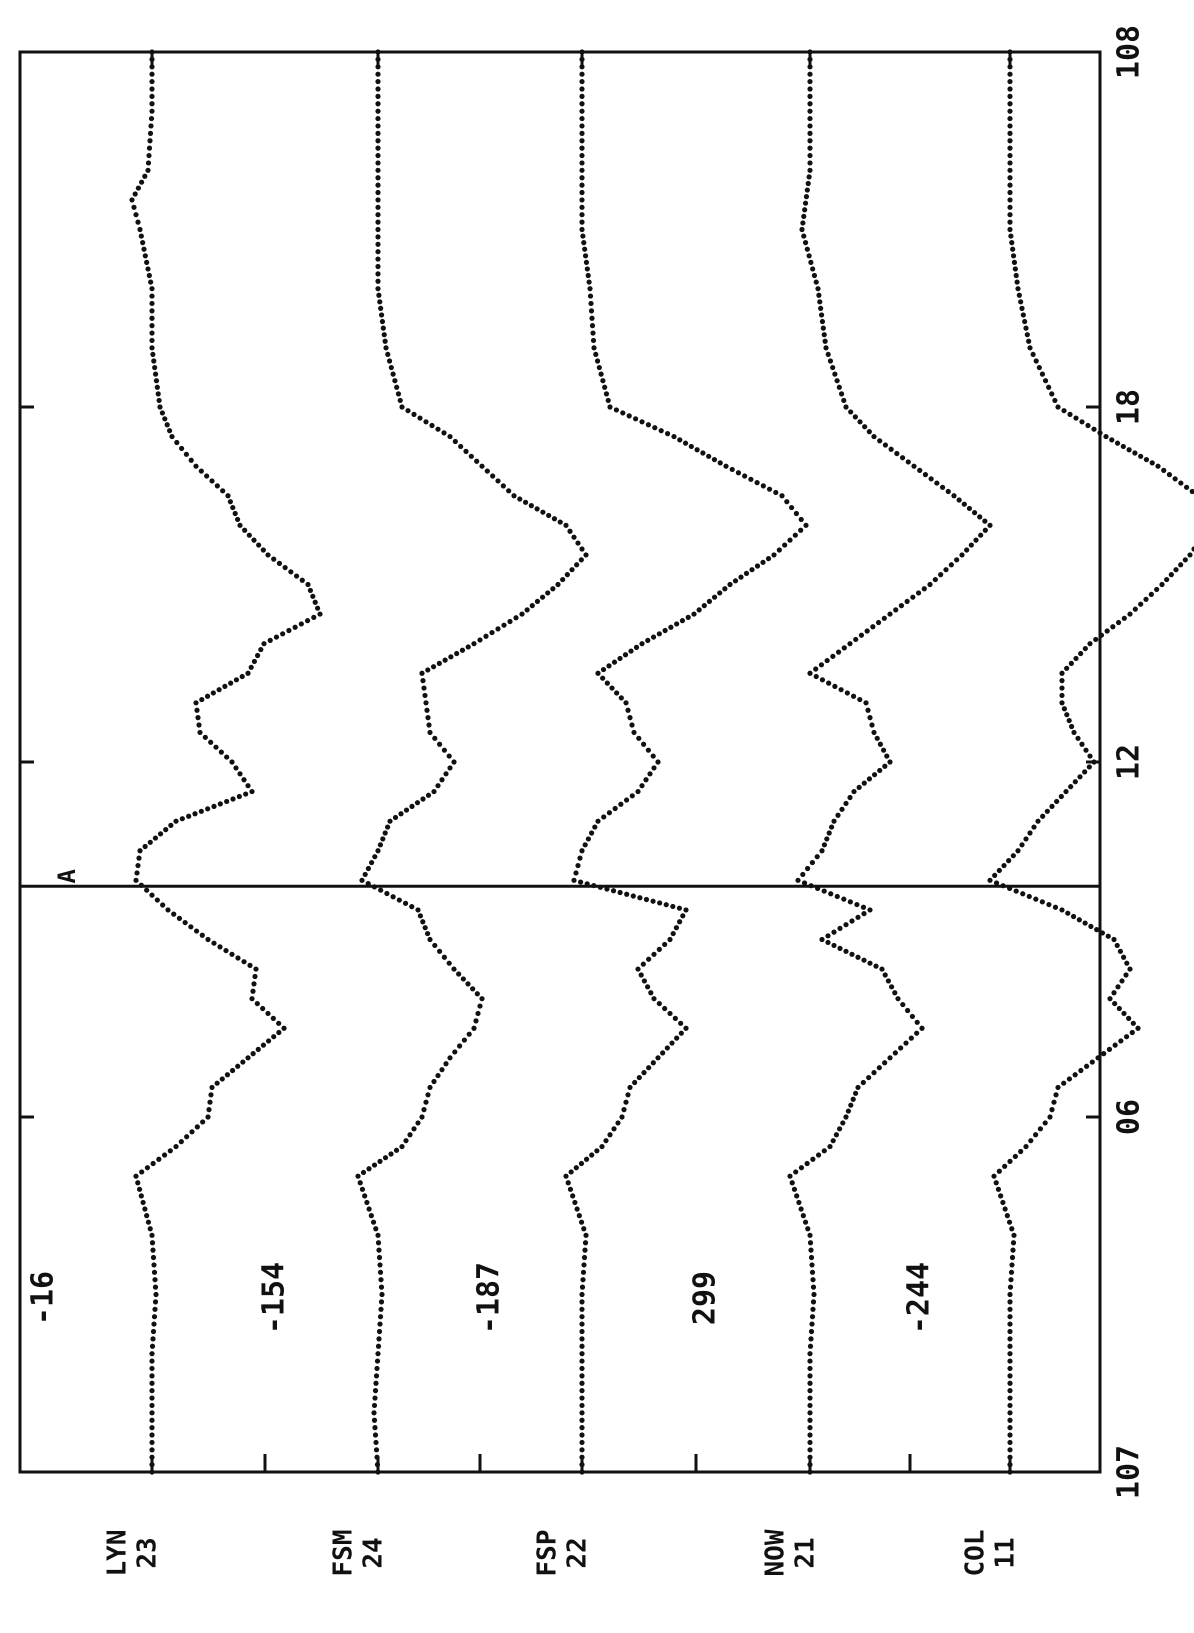 This screenshot has width=1194, height=1633. Describe the element at coordinates (705, 1298) in the screenshot. I see `station-offset-now: 299` at that location.